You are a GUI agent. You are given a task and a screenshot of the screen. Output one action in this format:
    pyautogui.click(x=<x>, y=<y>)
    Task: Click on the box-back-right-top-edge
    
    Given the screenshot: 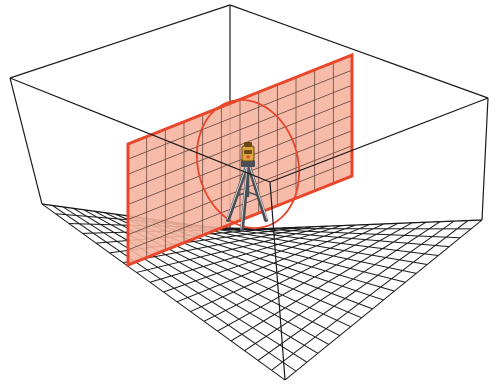 What is the action you would take?
    pyautogui.click(x=359, y=51)
    